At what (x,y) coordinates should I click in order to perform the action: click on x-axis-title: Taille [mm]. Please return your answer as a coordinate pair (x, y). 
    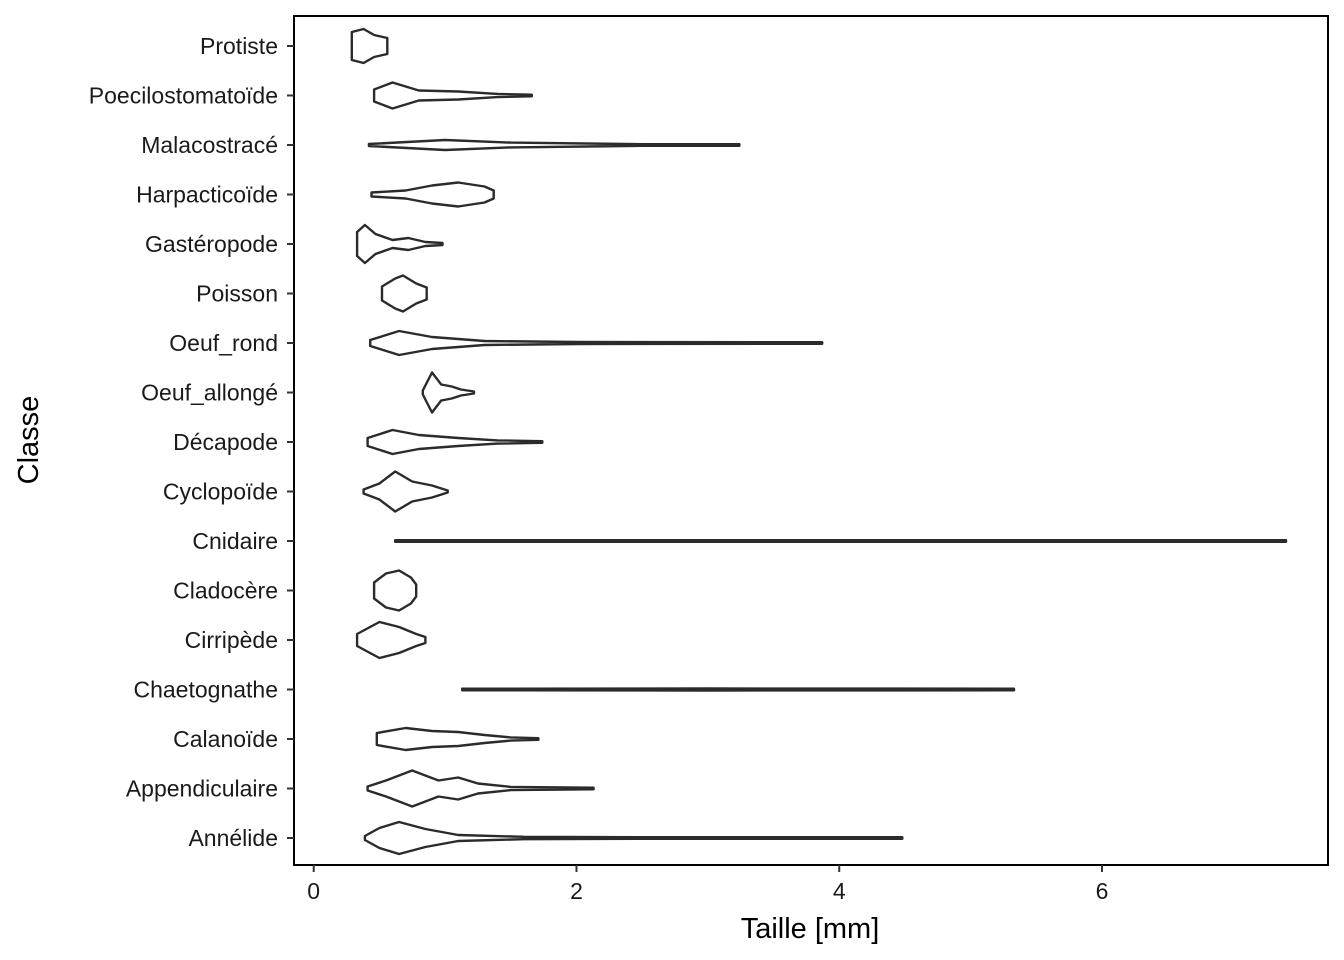
    Looking at the image, I should click on (810, 929).